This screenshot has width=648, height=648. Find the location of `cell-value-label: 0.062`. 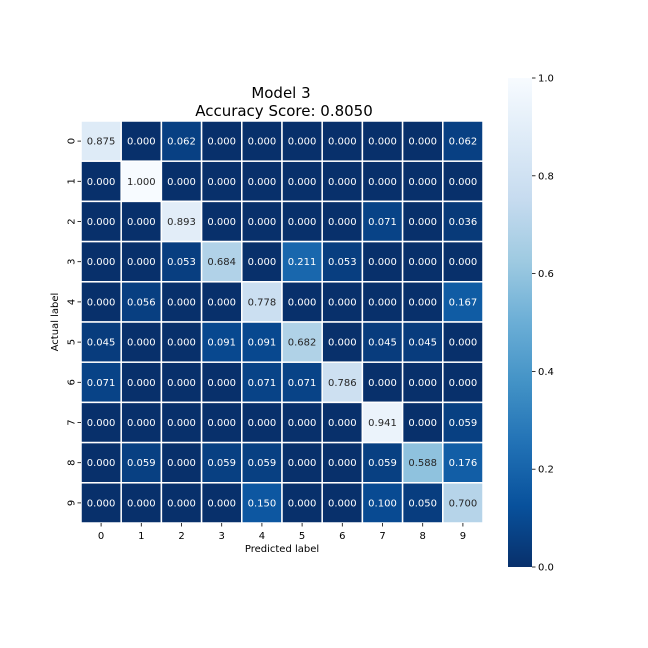

cell-value-label: 0.062 is located at coordinates (181, 142).